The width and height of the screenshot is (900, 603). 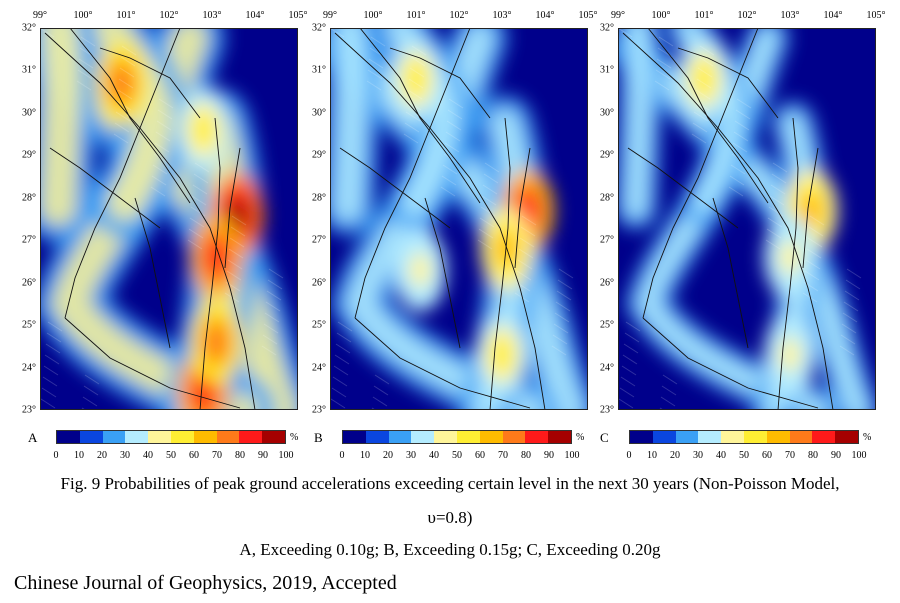 I want to click on colorbar-tick-label: 80, so click(x=240, y=455).